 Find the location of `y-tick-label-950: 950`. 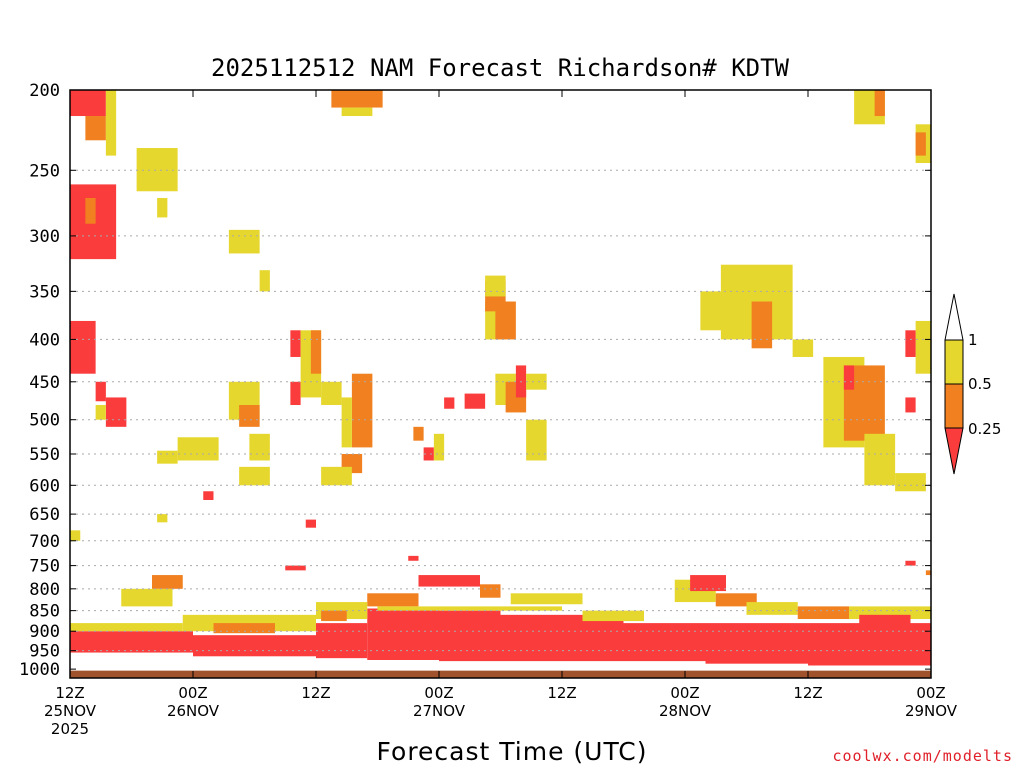

y-tick-label-950: 950 is located at coordinates (44, 652).